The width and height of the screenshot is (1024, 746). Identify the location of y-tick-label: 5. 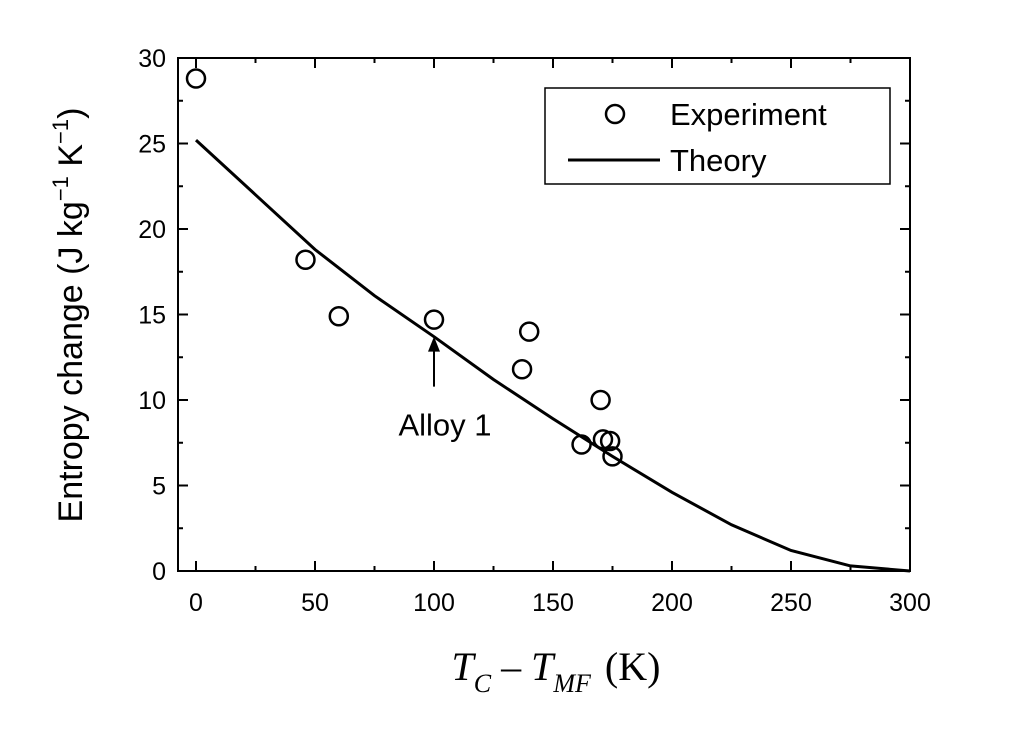
(159, 487).